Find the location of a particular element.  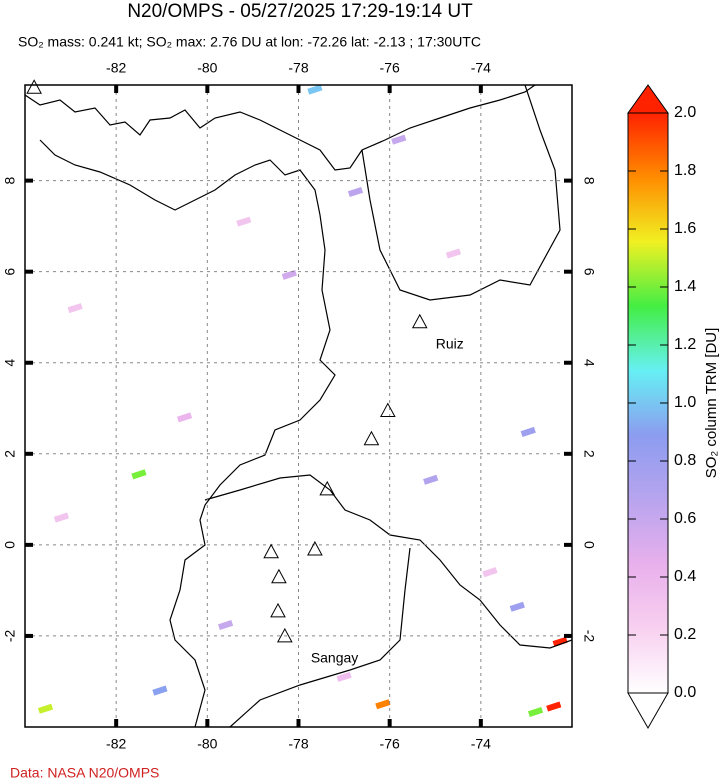

colorbar-extend-bottom is located at coordinates (648, 711).